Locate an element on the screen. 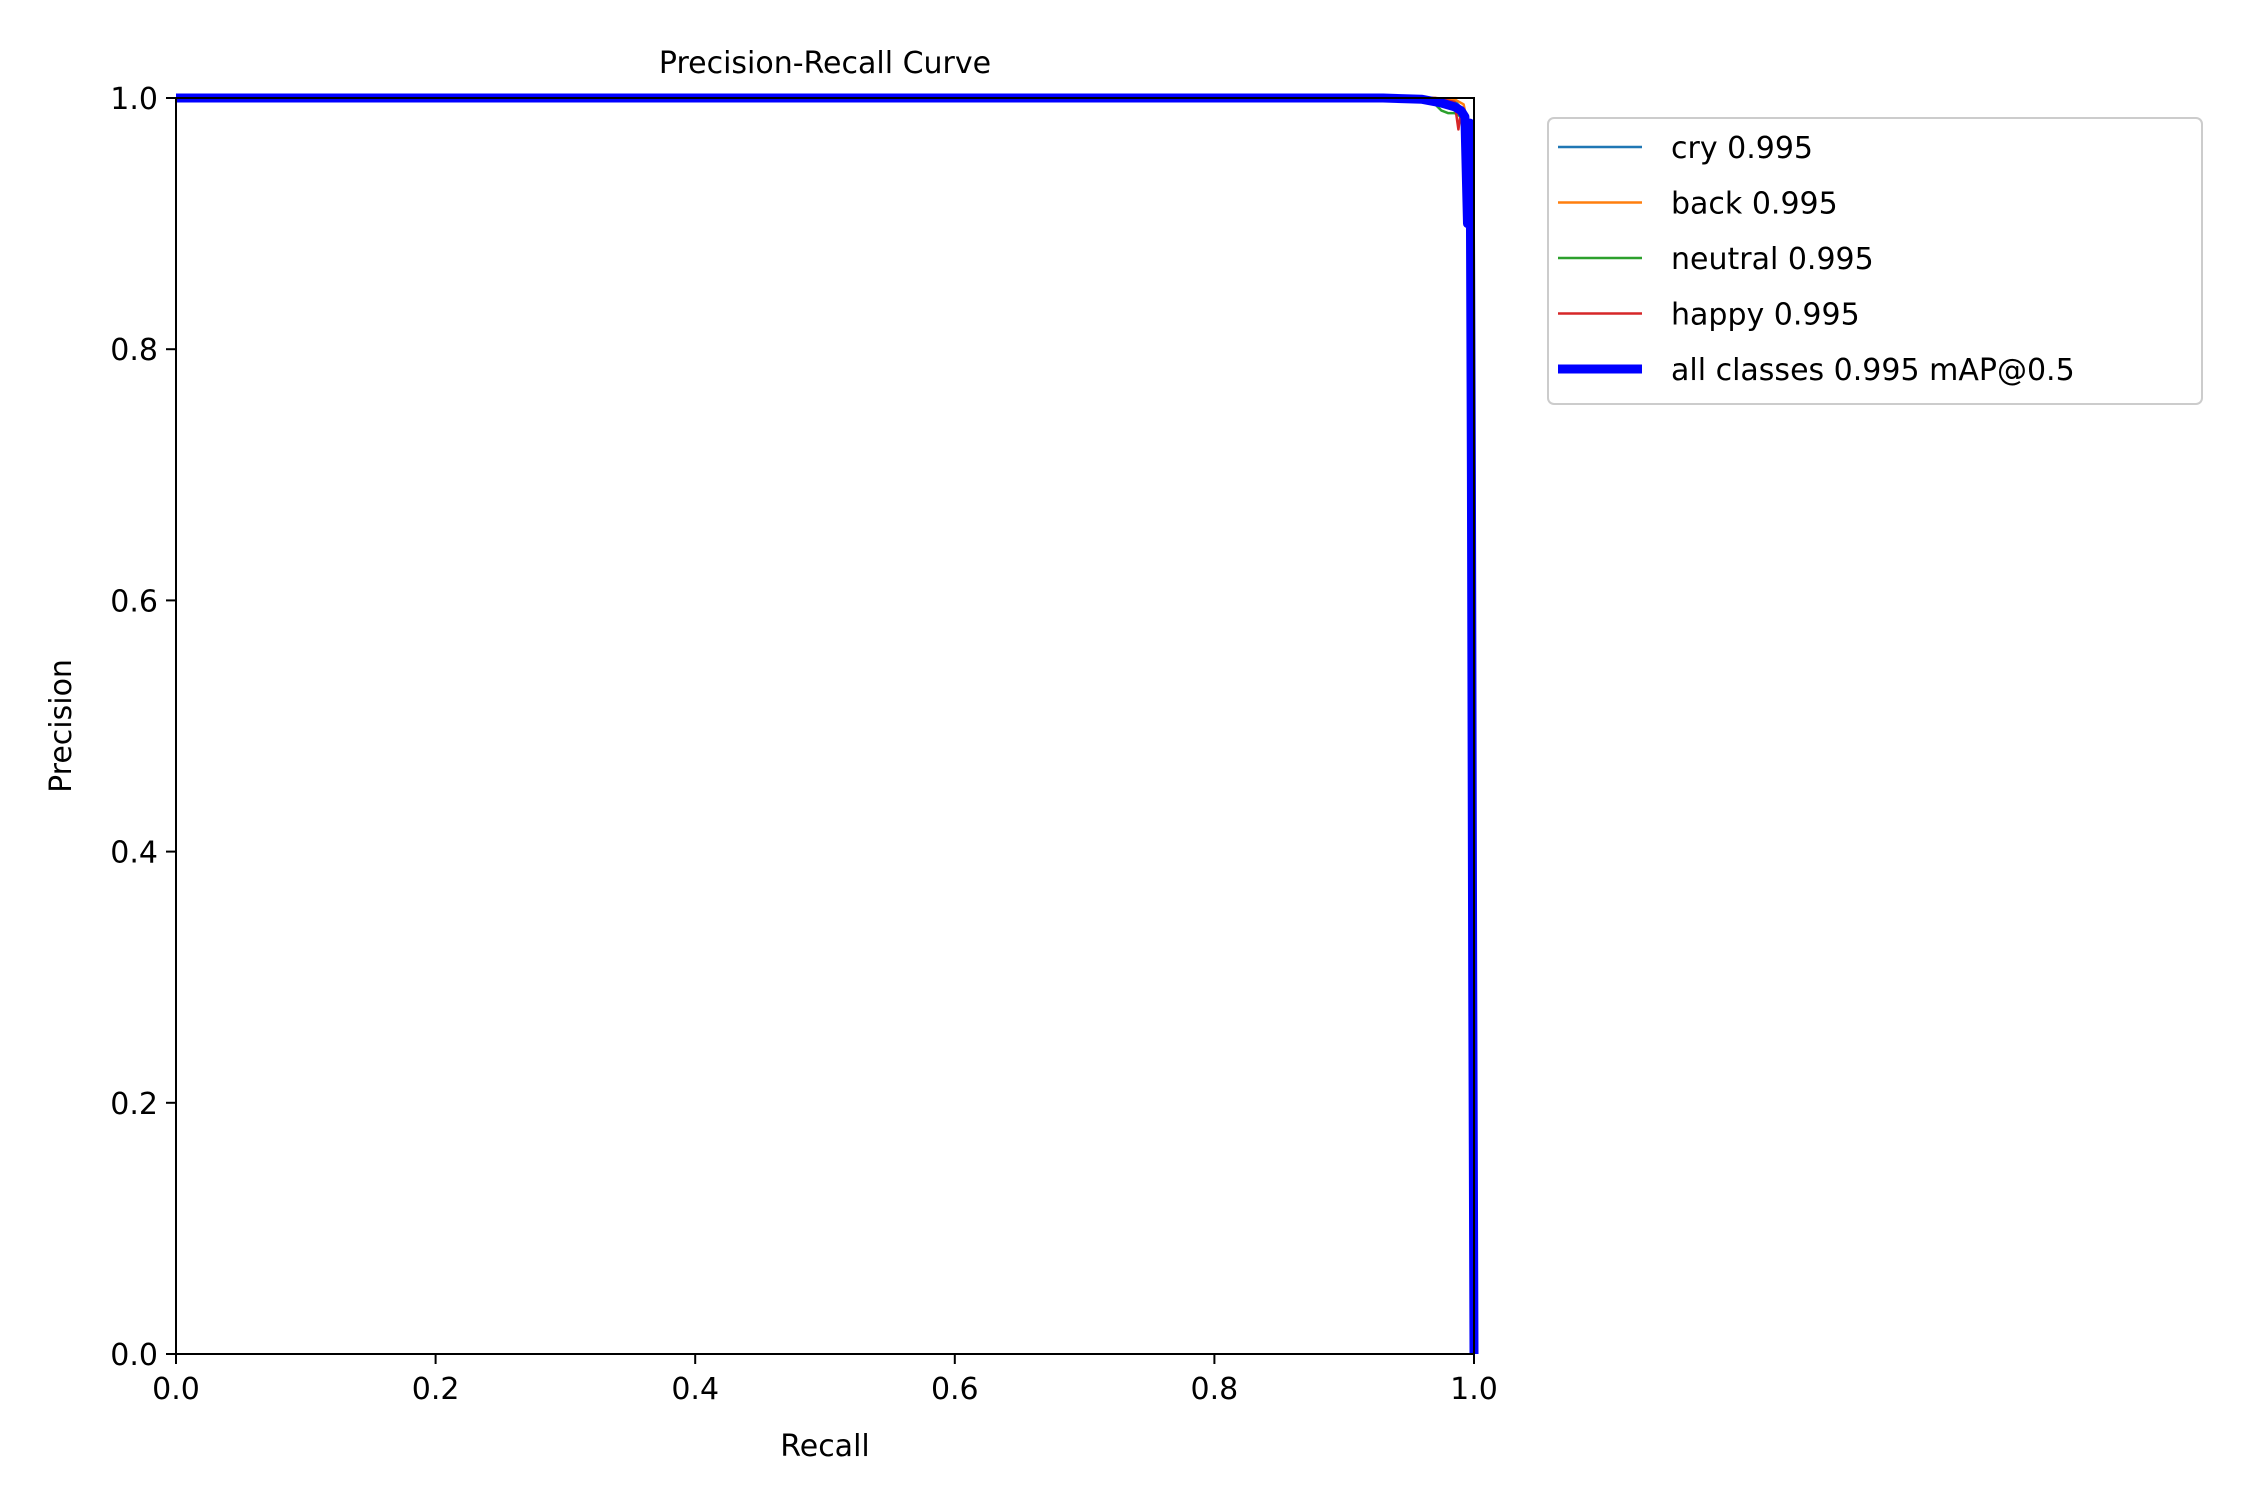 This screenshot has width=2250, height=1500. y-tick-label: 0.2 is located at coordinates (134, 1104).